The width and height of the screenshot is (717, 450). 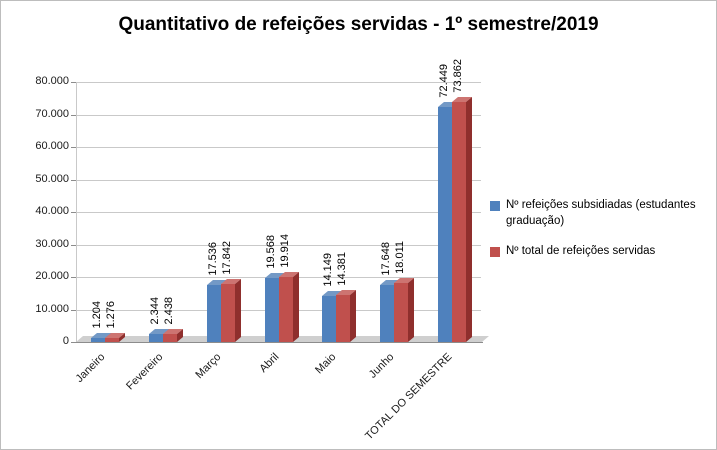 I want to click on x-axis-category-label: Abril, so click(x=268, y=363).